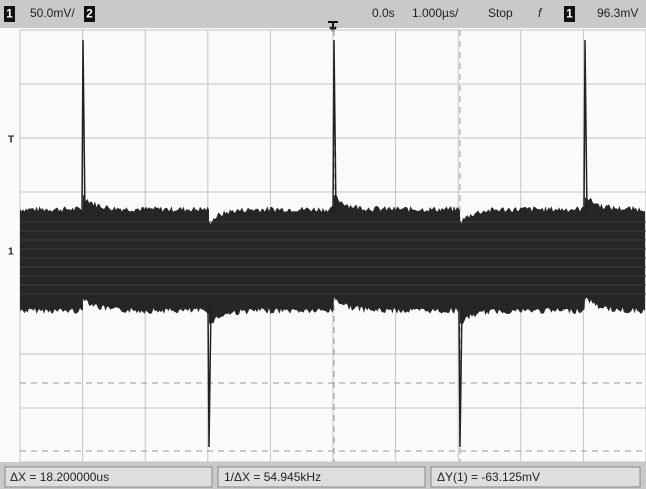 The height and width of the screenshot is (489, 646). What do you see at coordinates (59, 477) in the screenshot?
I see `delta-x: ΔX = 18.200000us` at bounding box center [59, 477].